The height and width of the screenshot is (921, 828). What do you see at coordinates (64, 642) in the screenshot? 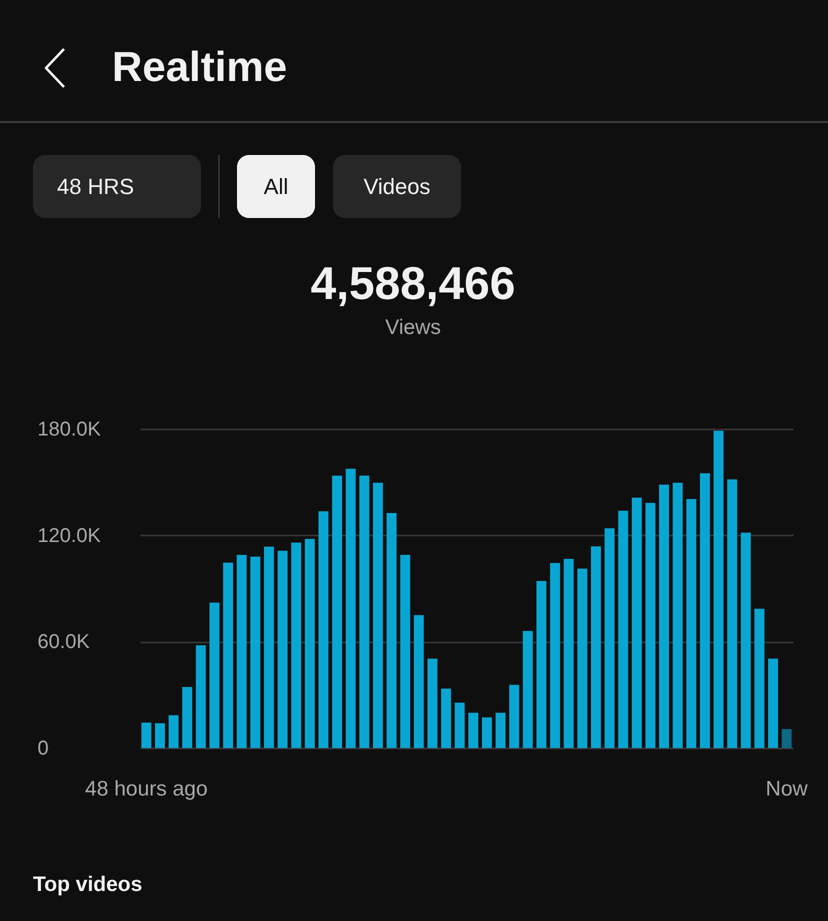
I see `y-tick-label: 60.0K` at bounding box center [64, 642].